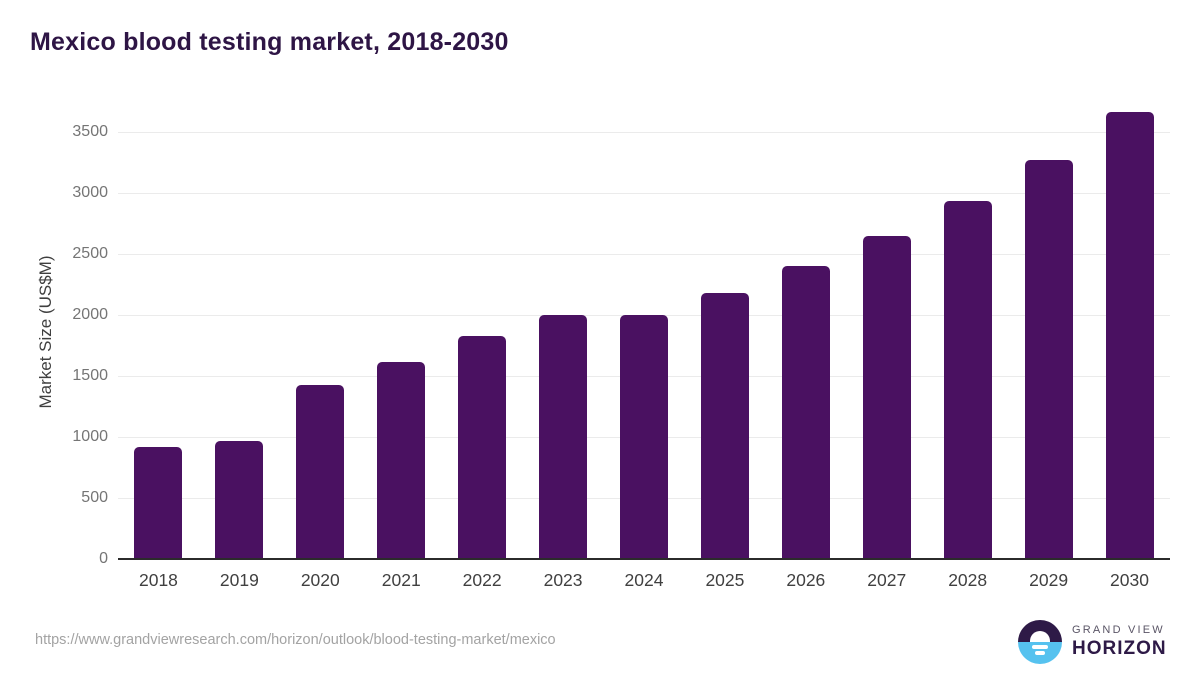 The image size is (1200, 675). I want to click on x-tick-2020: 2020, so click(320, 580).